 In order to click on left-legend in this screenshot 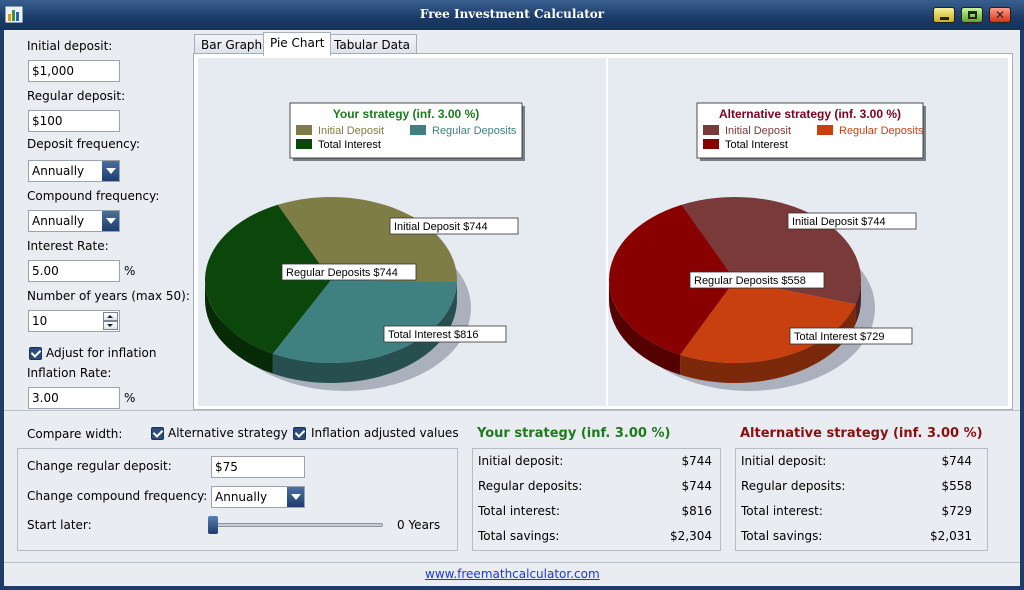, I will do `click(406, 130)`.